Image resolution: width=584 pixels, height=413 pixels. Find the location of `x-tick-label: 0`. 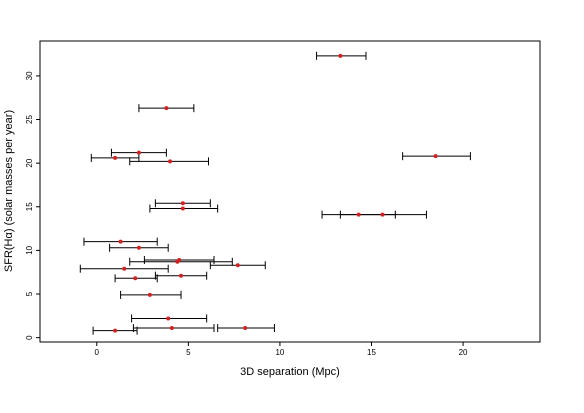

x-tick-label: 0 is located at coordinates (97, 352).